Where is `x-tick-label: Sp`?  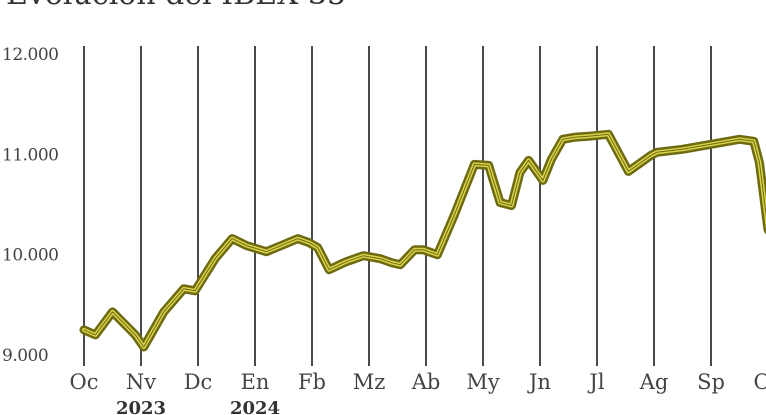
x-tick-label: Sp is located at coordinates (711, 382).